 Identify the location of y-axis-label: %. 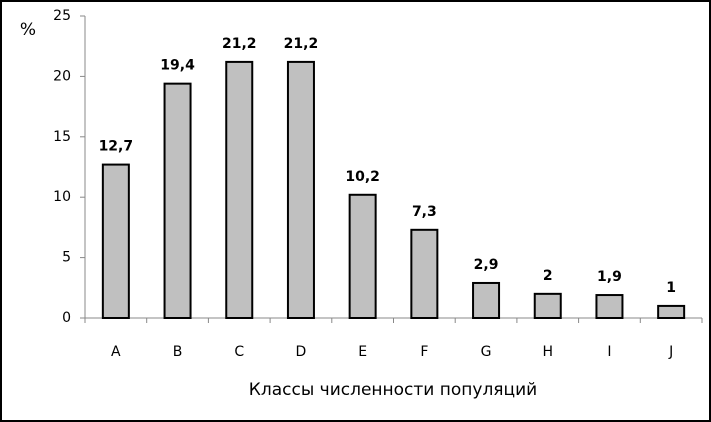
(28, 30).